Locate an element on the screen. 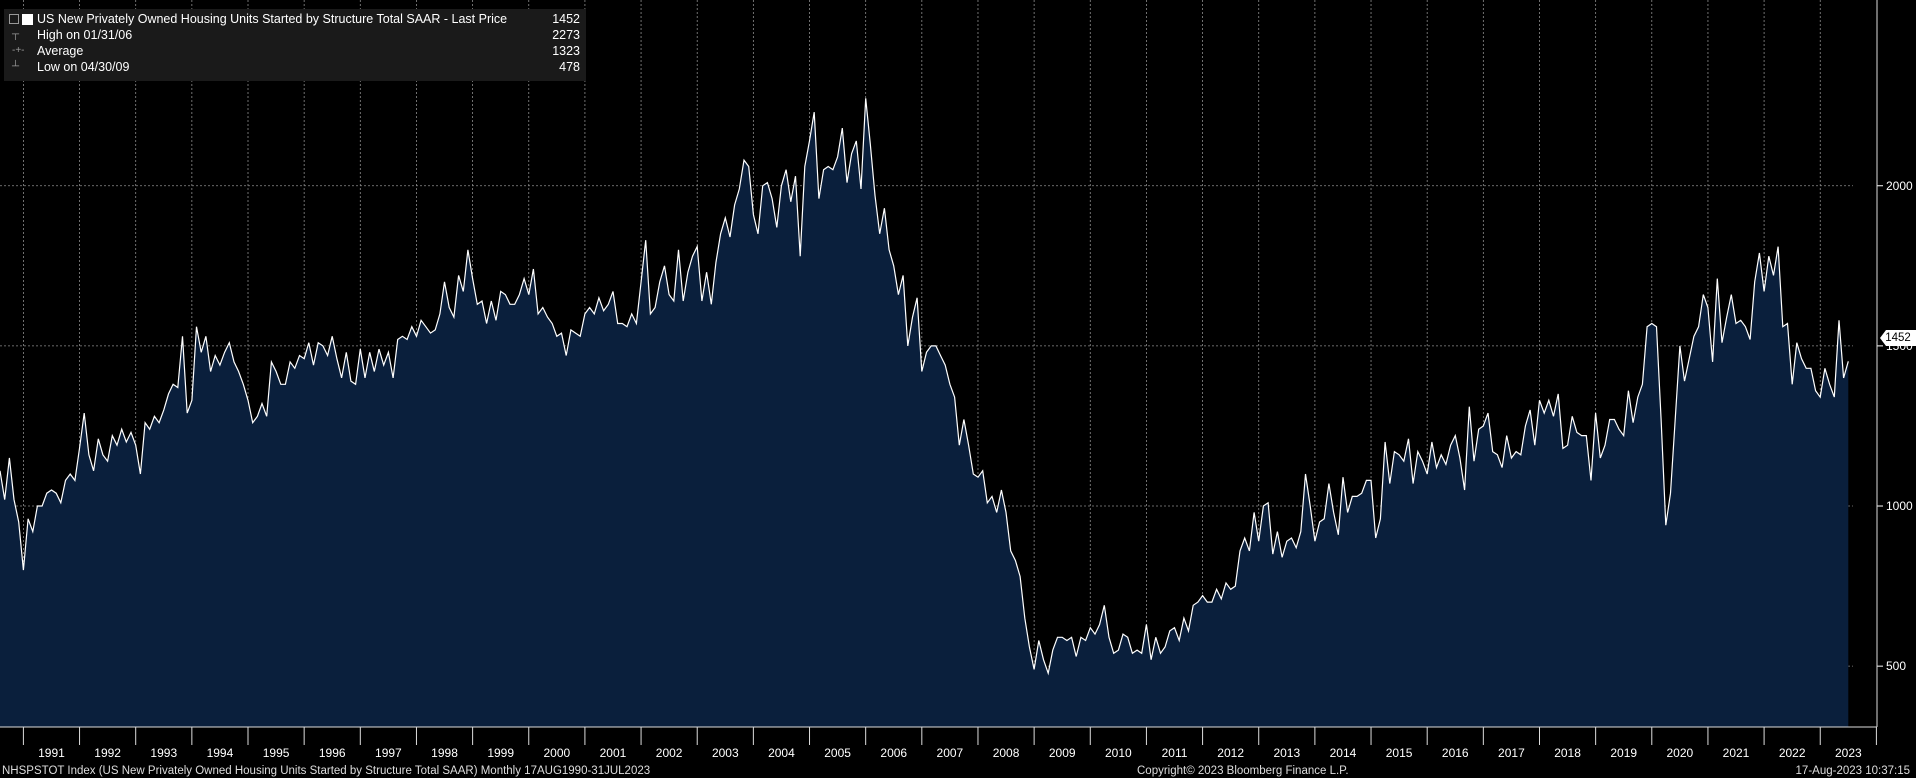 The height and width of the screenshot is (778, 1916). x-tick-label: 2018 is located at coordinates (1567, 753).